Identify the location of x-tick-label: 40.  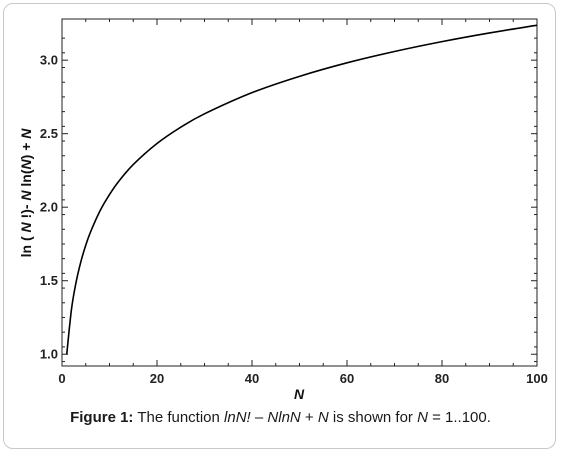
(252, 378).